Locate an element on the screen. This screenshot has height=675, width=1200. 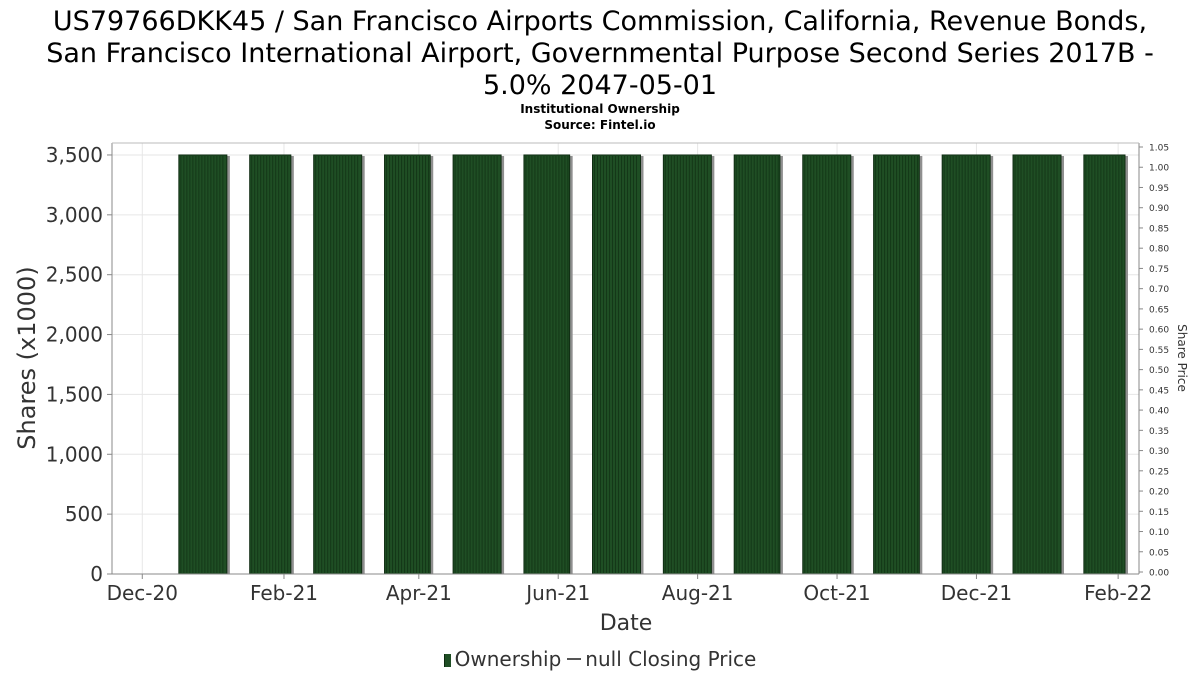
y2-tick-label: 0.55 is located at coordinates (1159, 351).